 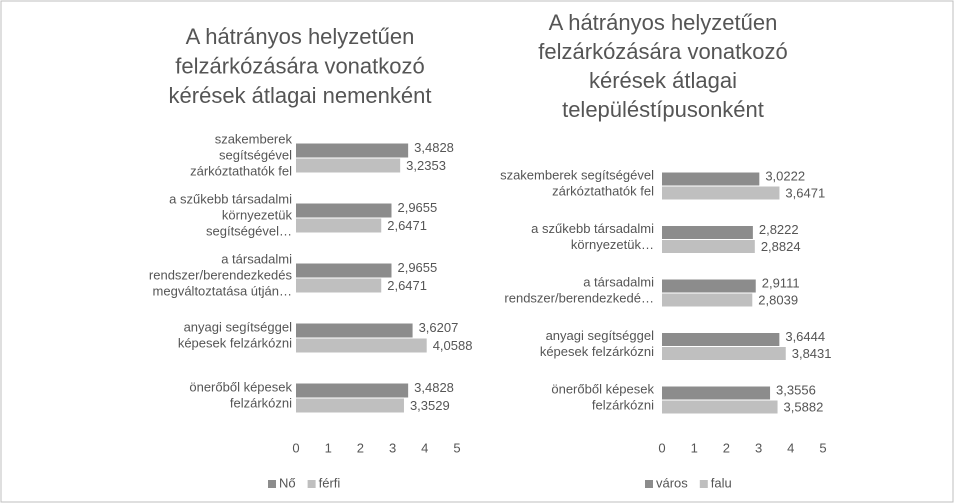 I want to click on data-label: 3,2353, so click(x=426, y=165).